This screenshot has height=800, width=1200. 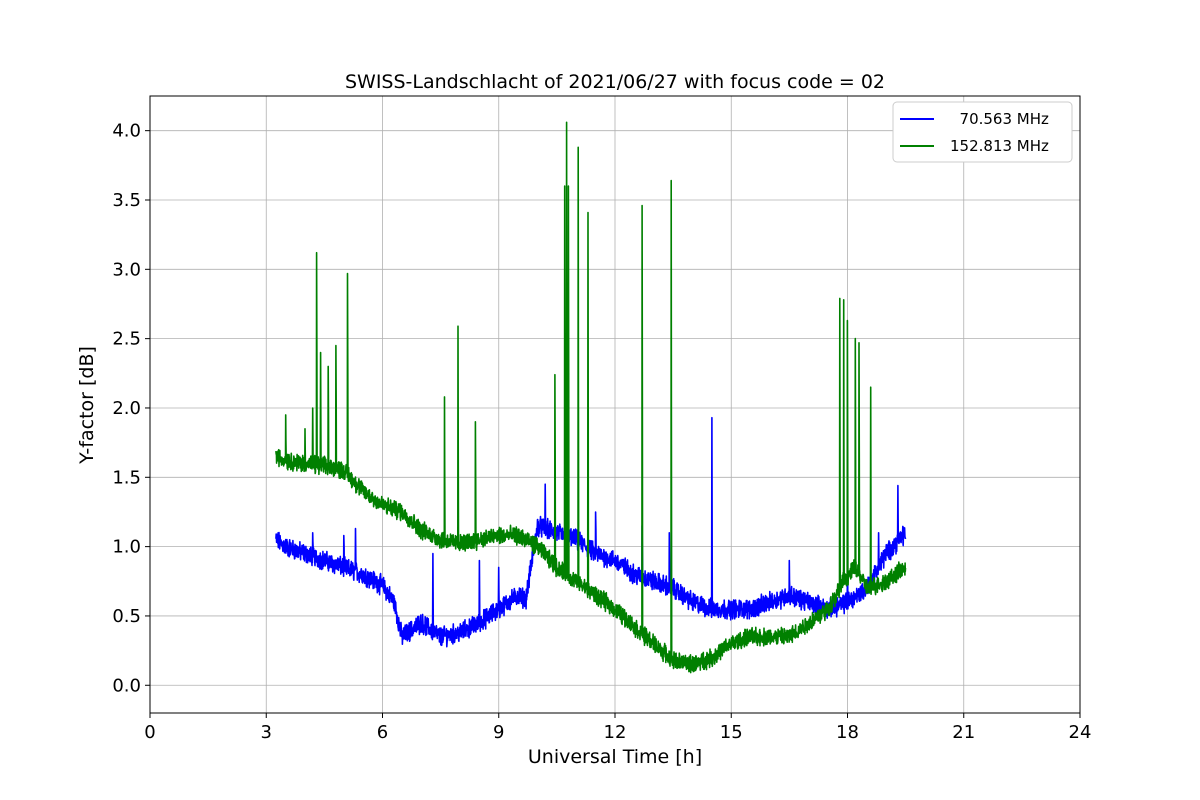 What do you see at coordinates (126, 131) in the screenshot?
I see `y-tick-label: 4.0` at bounding box center [126, 131].